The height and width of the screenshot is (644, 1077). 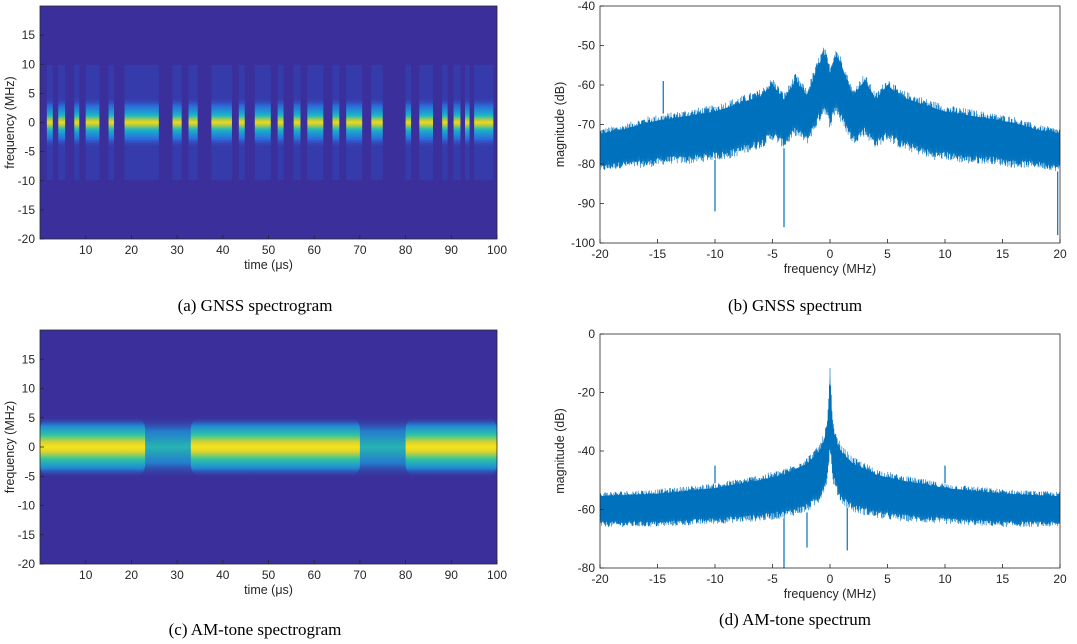 What do you see at coordinates (10, 447) in the screenshot?
I see `y-axis-label: frequency (MHz)` at bounding box center [10, 447].